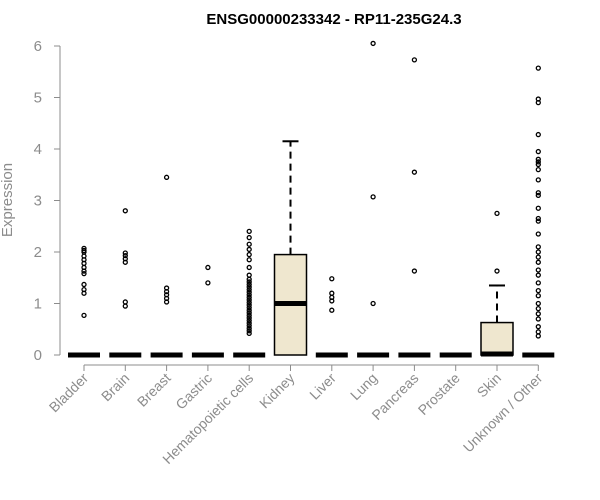 This screenshot has width=600, height=500. Describe the element at coordinates (47, 201) in the screenshot. I see `y-axis: 0 1 2 3 4 5 6` at that location.